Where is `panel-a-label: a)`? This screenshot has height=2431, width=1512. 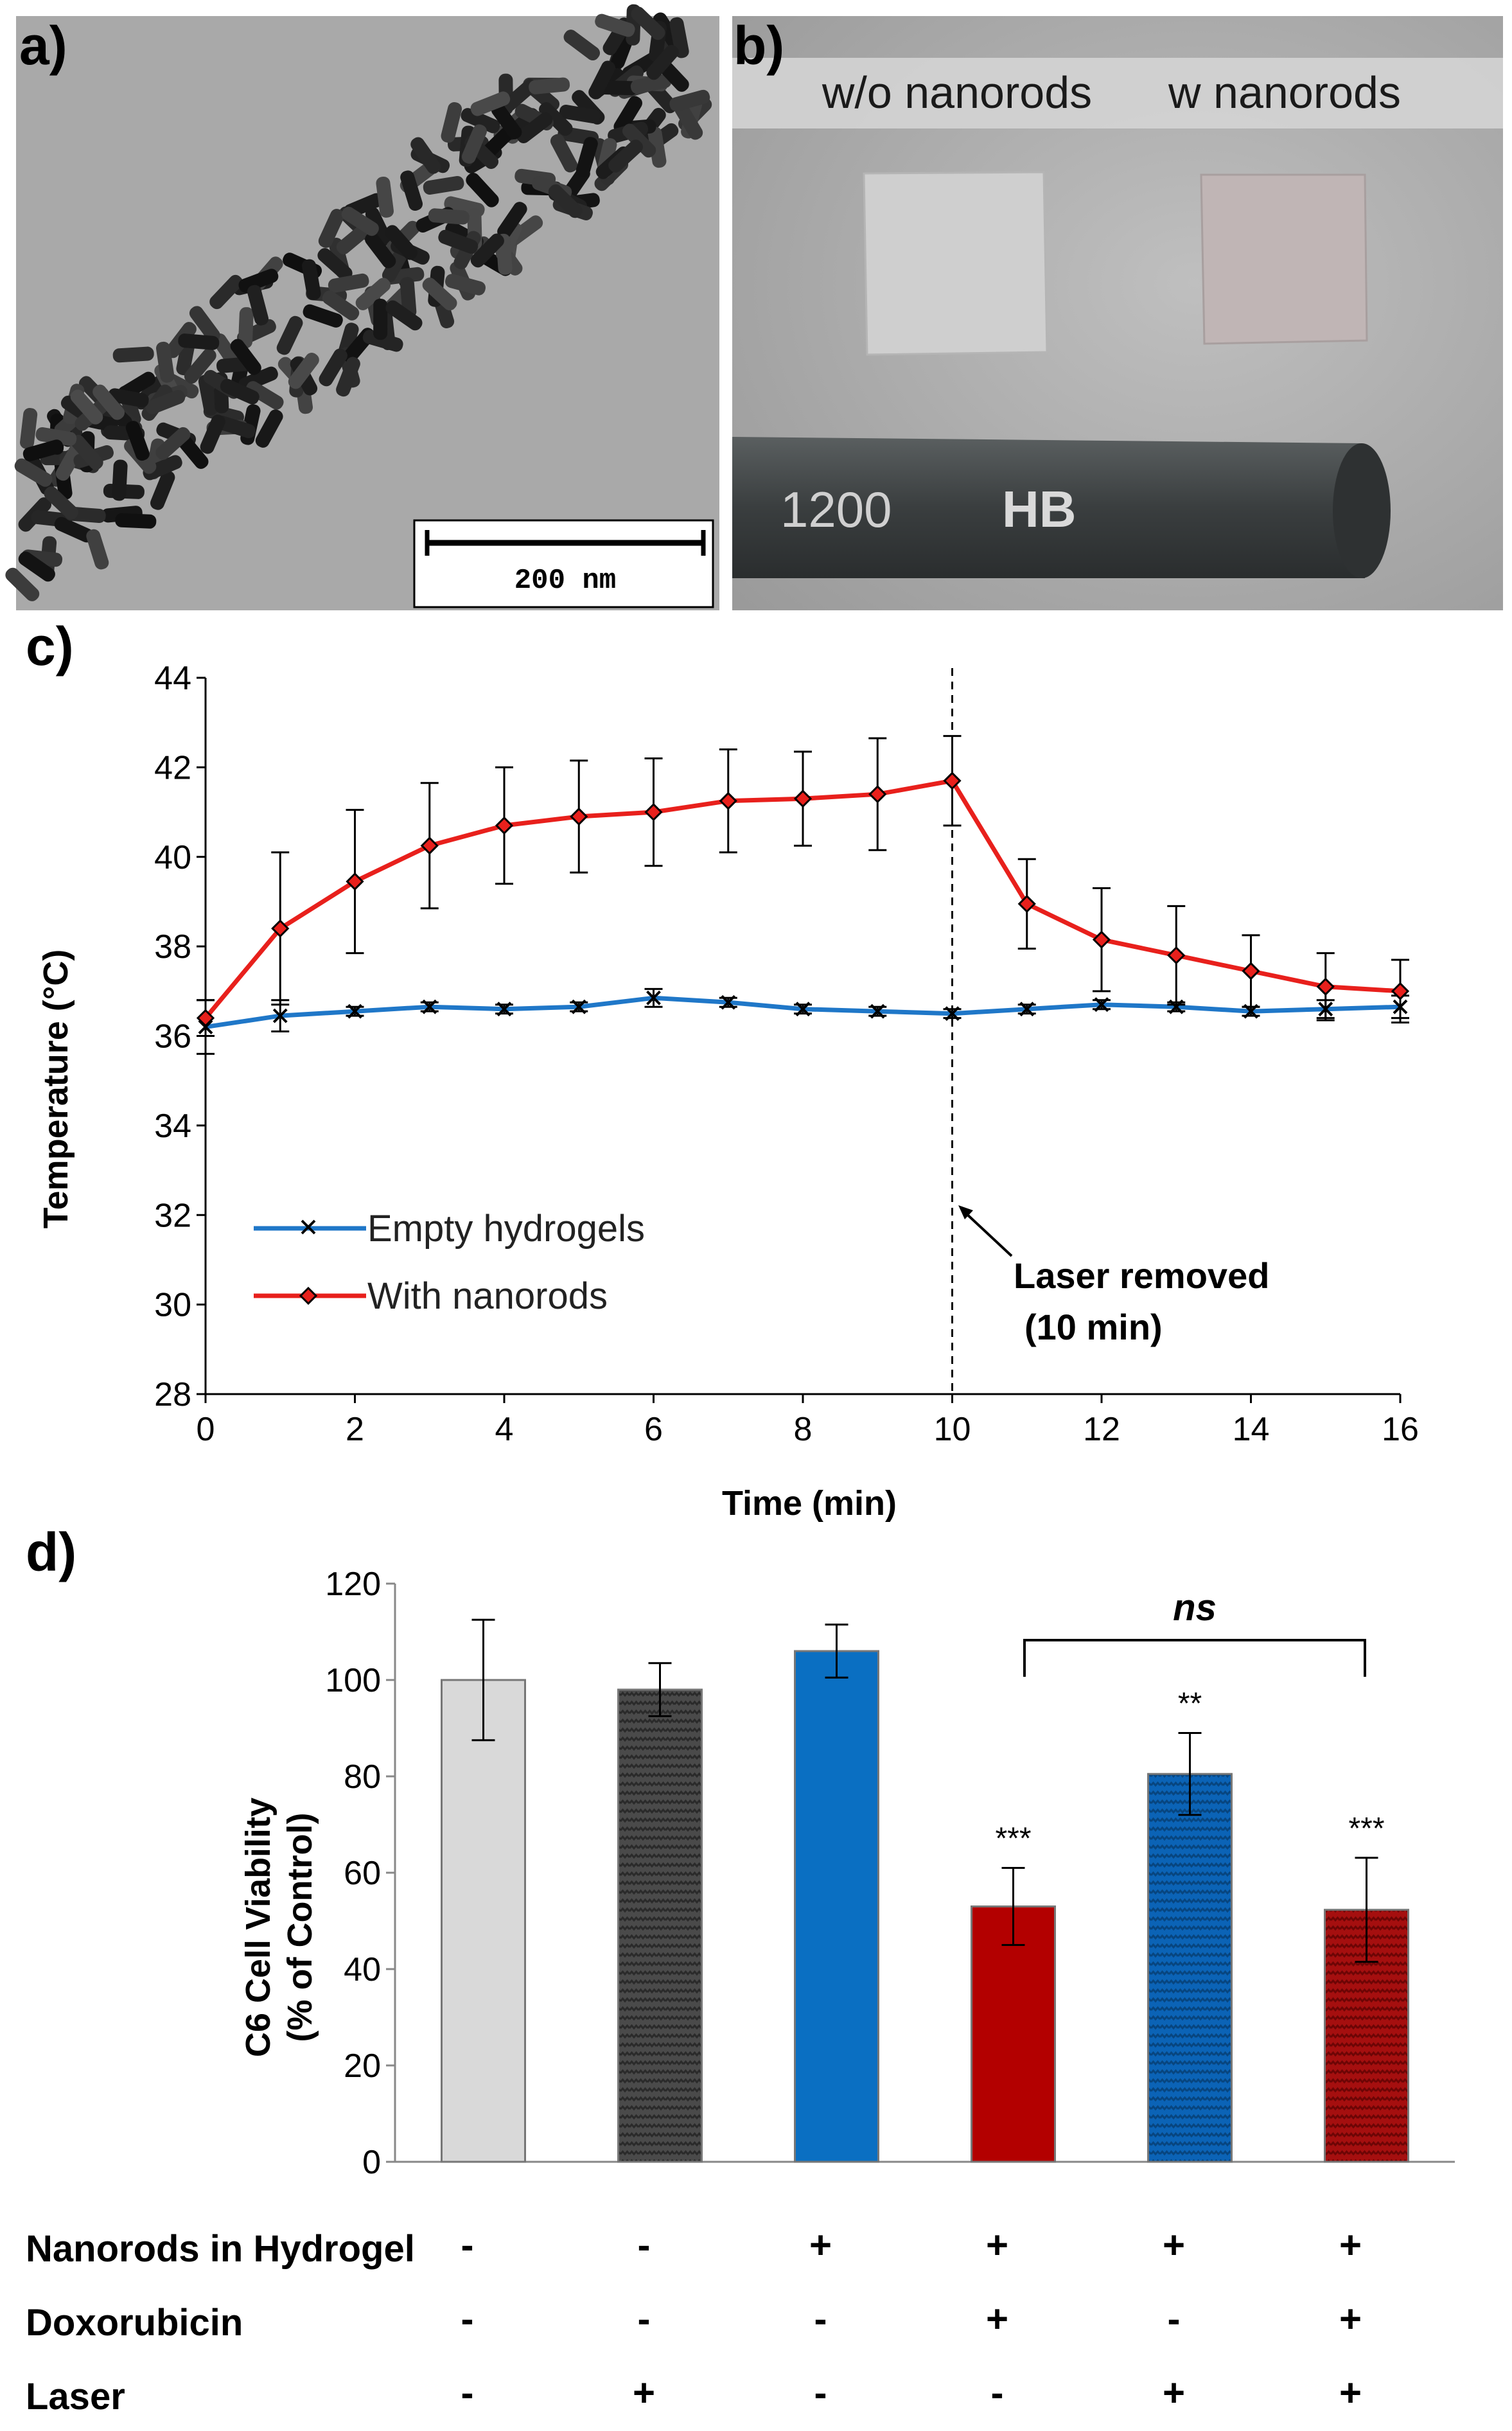
panel-a-label: a) is located at coordinates (43, 46).